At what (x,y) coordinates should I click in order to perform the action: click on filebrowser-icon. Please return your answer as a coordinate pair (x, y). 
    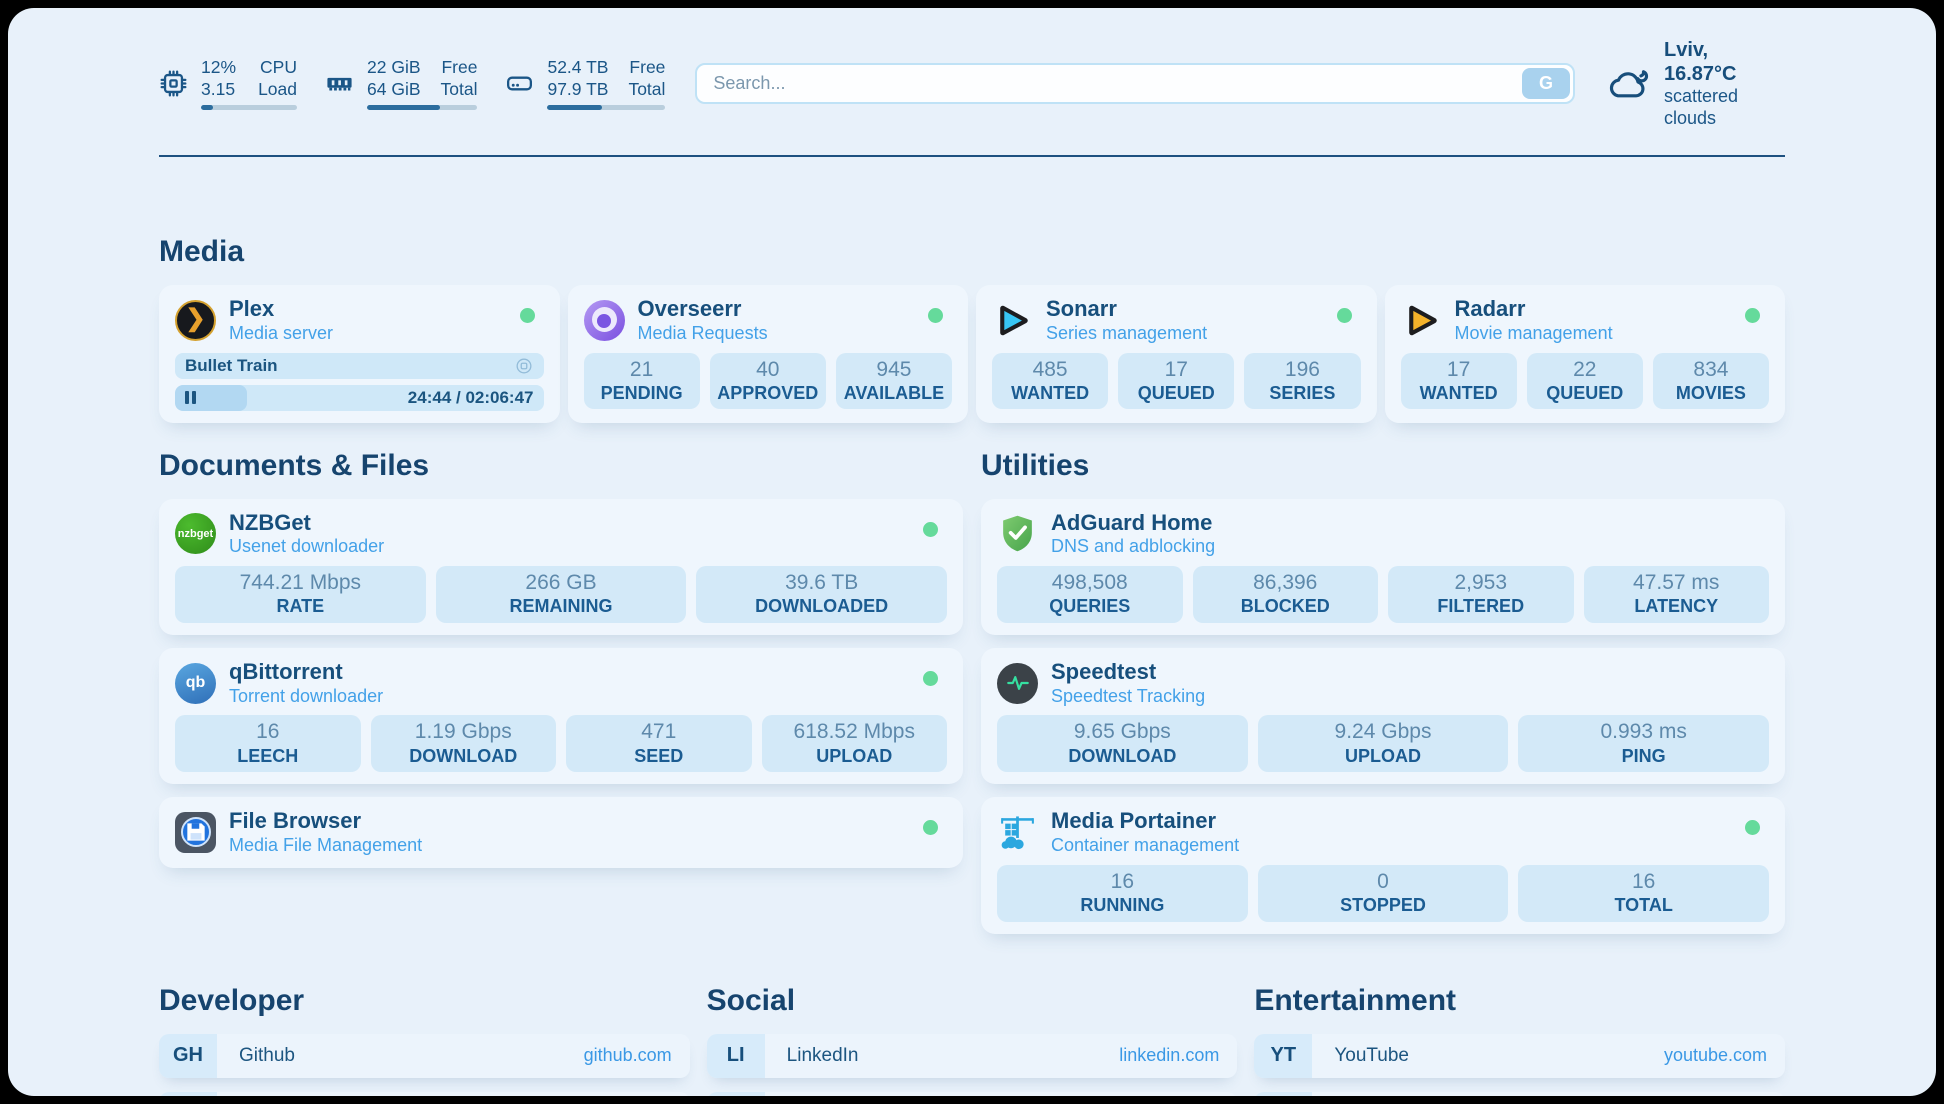
    Looking at the image, I should click on (195, 832).